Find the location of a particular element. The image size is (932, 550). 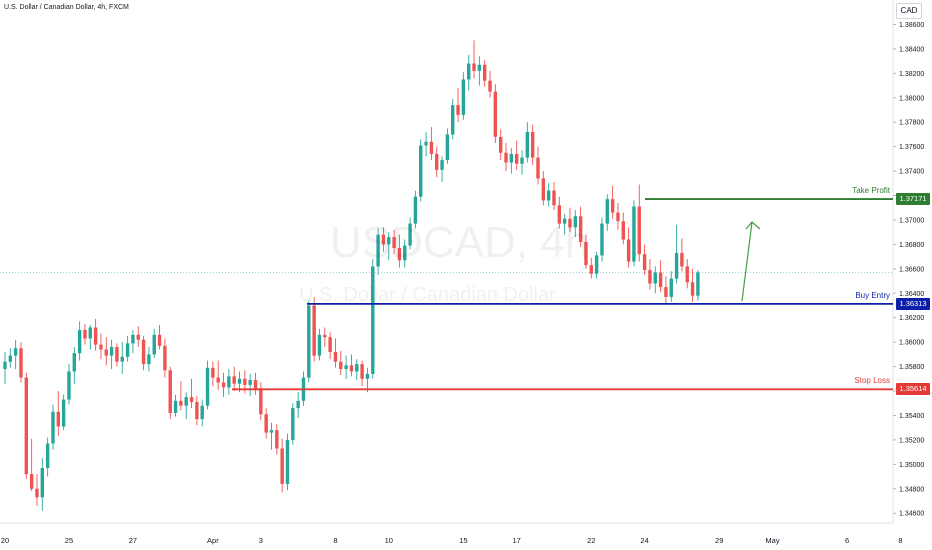

time-axis-label: 20 is located at coordinates (5, 540).